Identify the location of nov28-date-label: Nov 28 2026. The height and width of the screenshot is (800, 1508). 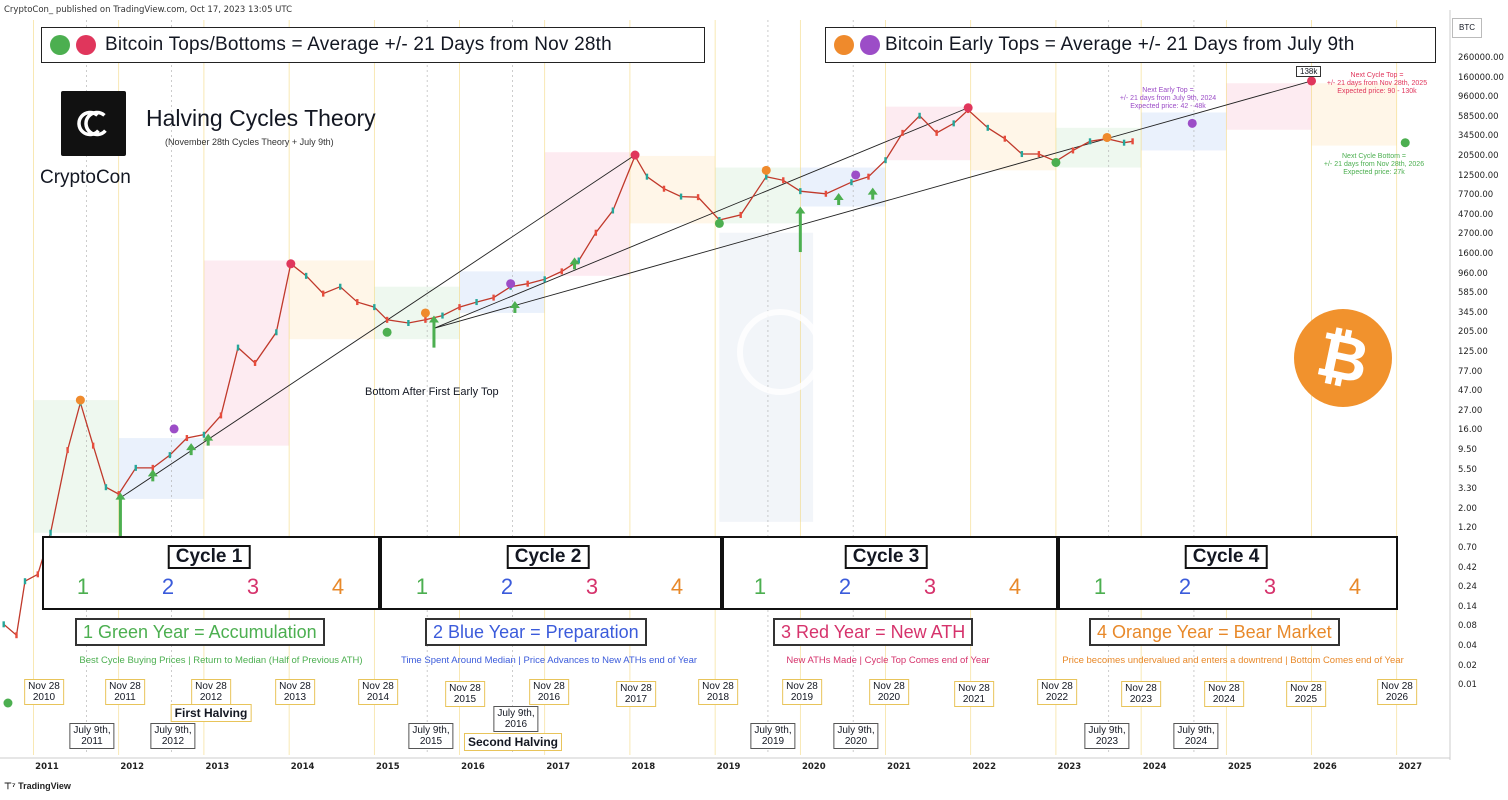
(1397, 692).